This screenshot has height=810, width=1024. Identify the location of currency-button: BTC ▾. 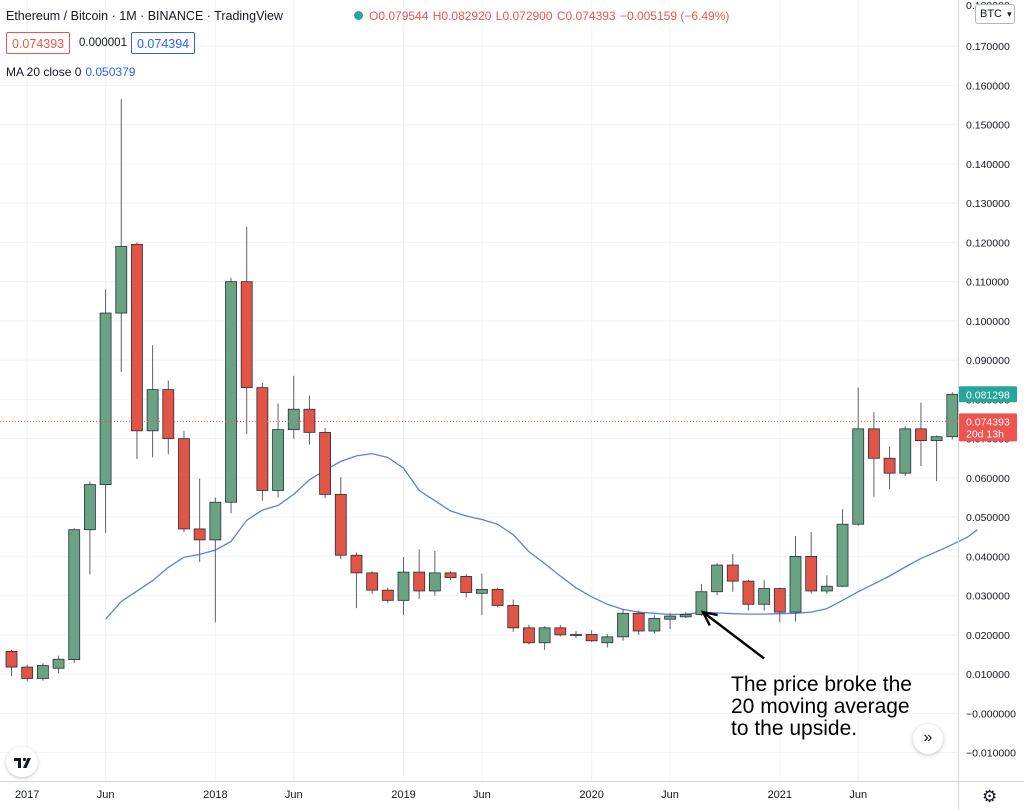
(995, 14).